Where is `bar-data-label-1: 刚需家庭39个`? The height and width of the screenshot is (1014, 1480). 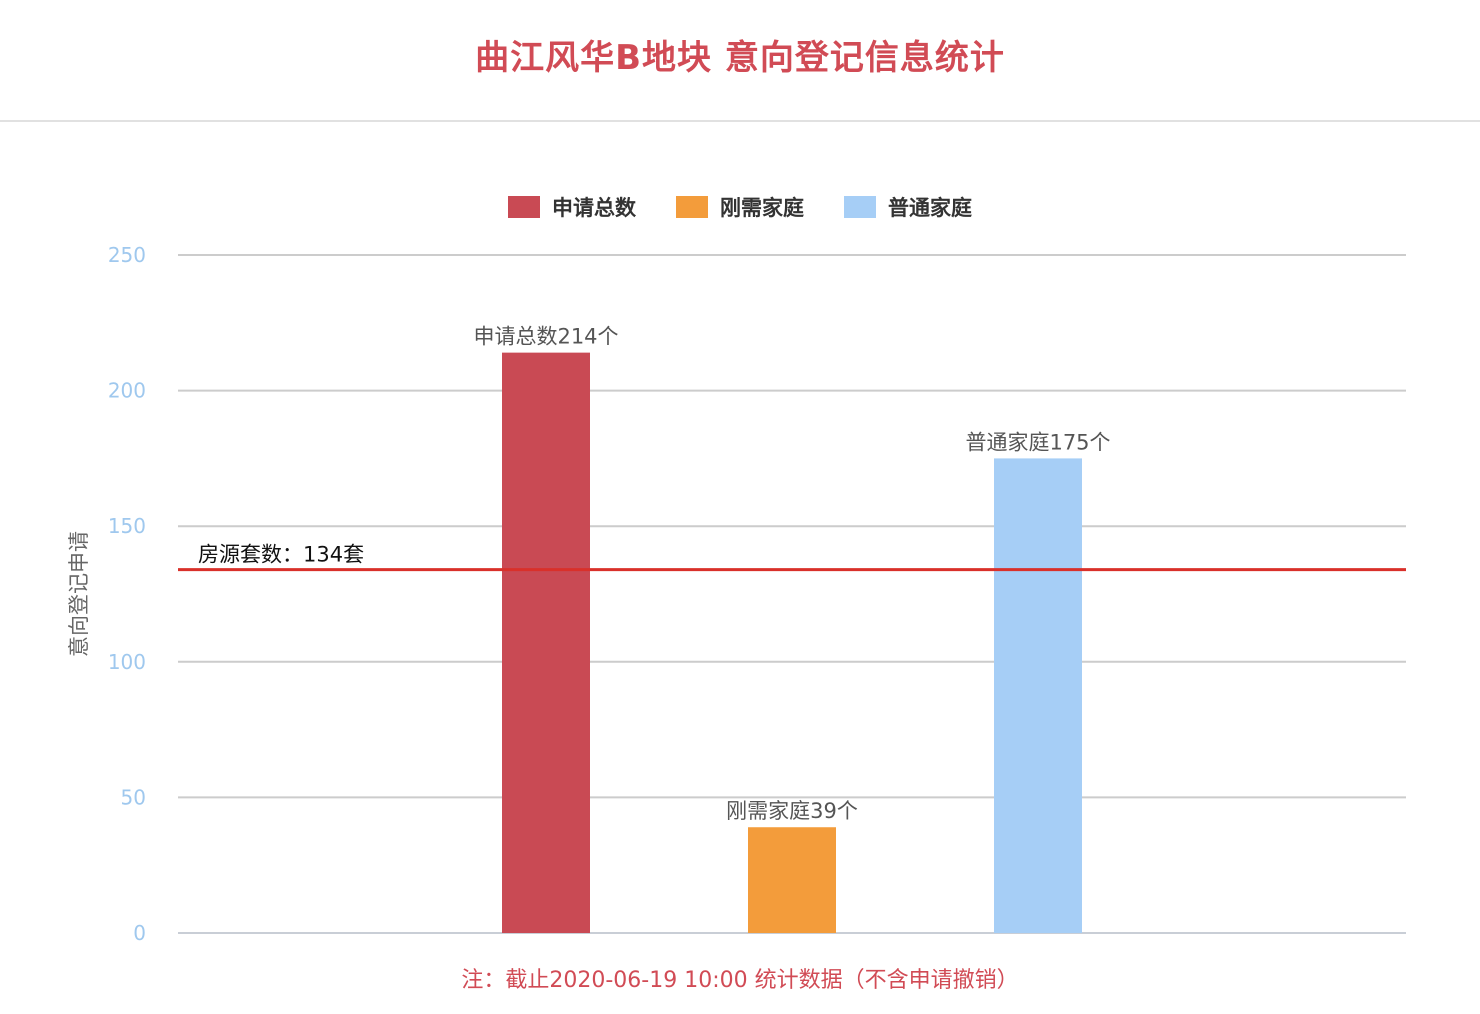
bar-data-label-1: 刚需家庭39个 is located at coordinates (792, 811).